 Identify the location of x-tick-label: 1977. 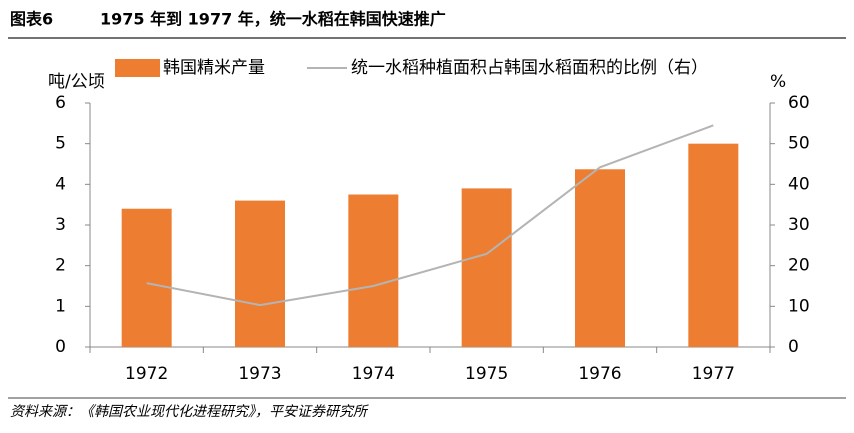
(713, 374).